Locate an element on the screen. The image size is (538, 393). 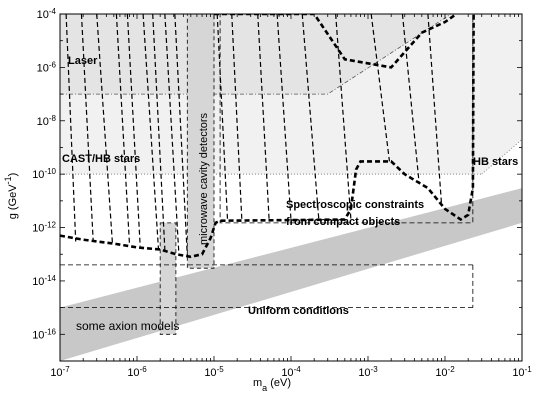
lower-cavity-strip is located at coordinates (168, 278).